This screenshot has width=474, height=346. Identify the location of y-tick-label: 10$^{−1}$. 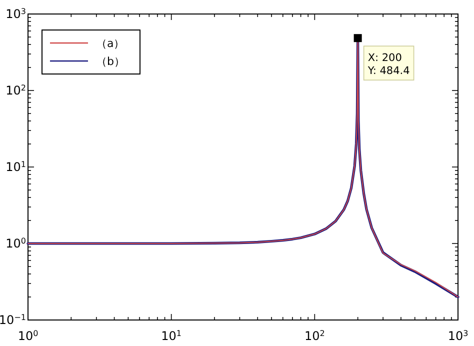
(13, 319).